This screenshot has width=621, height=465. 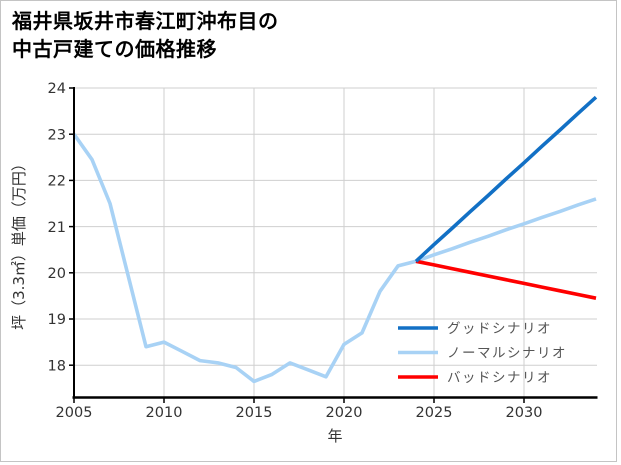 I want to click on chart-title-line1: 福井県坂井市春江町沖布目の, so click(x=145, y=21).